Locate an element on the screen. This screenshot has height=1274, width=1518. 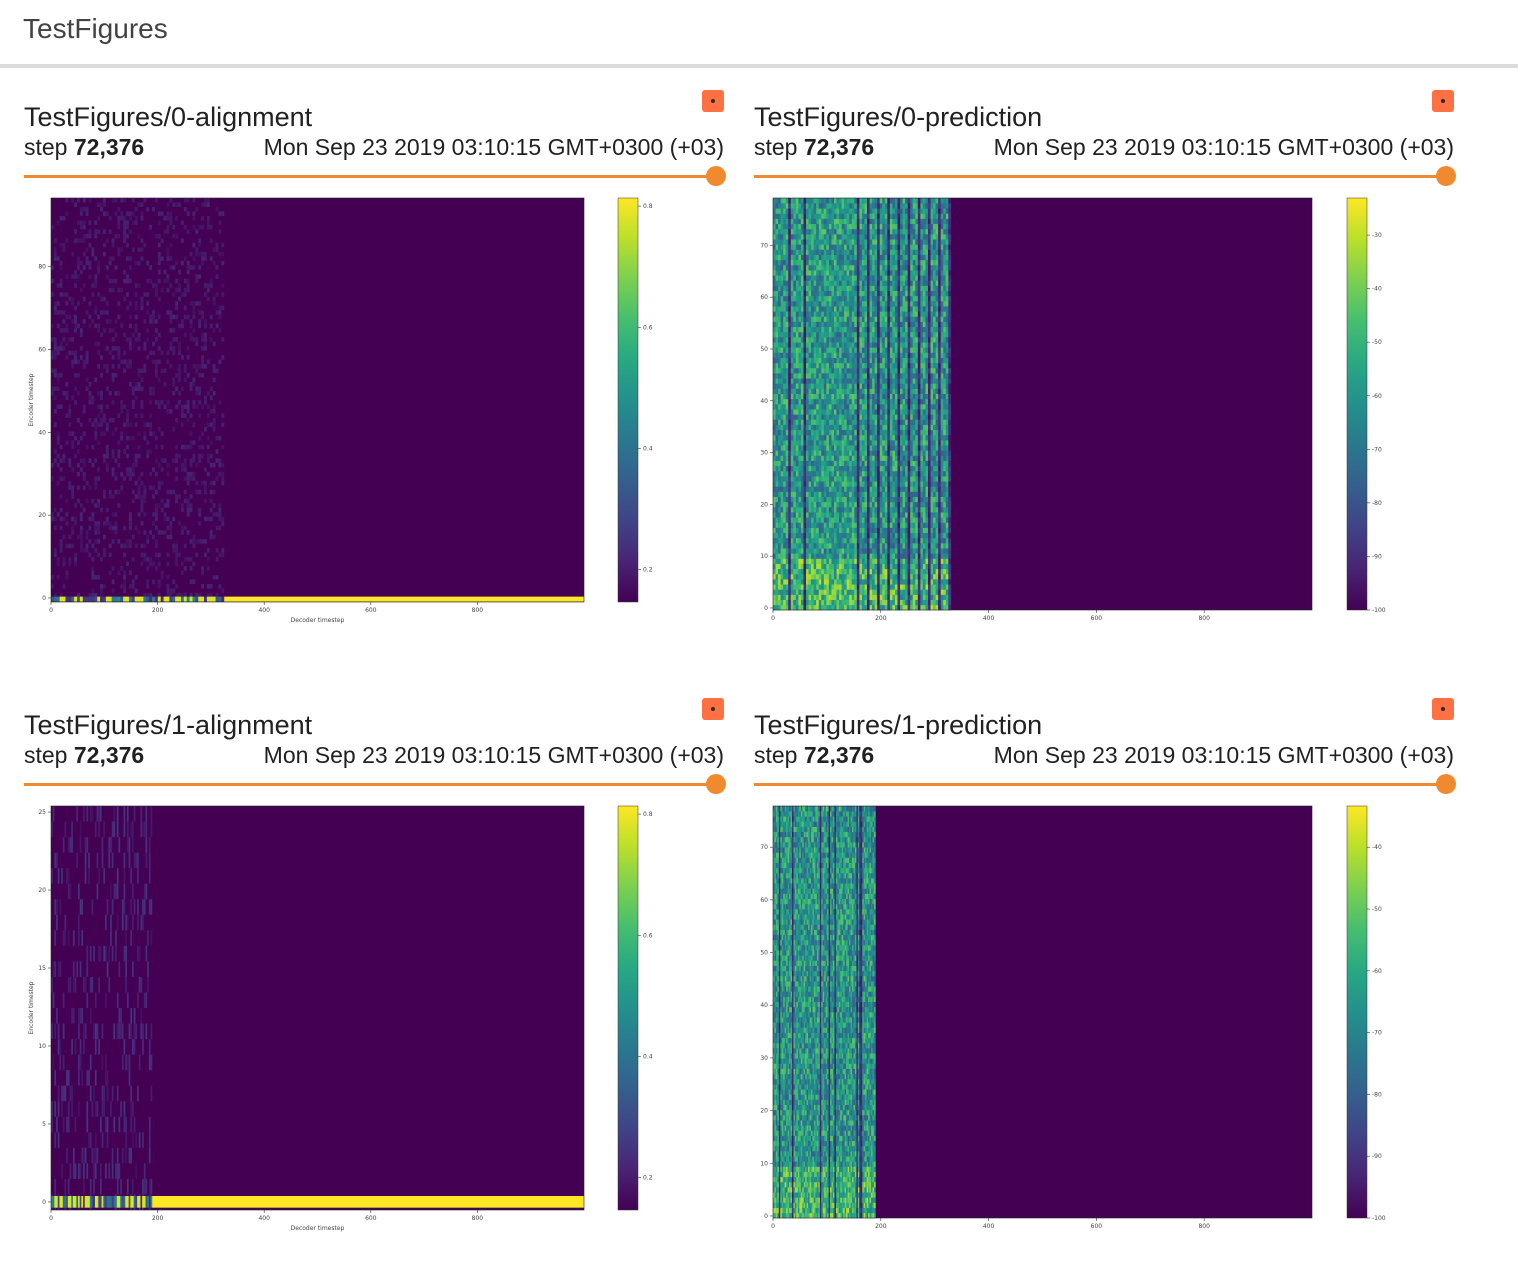
y-tick-label: 15 is located at coordinates (42, 968).